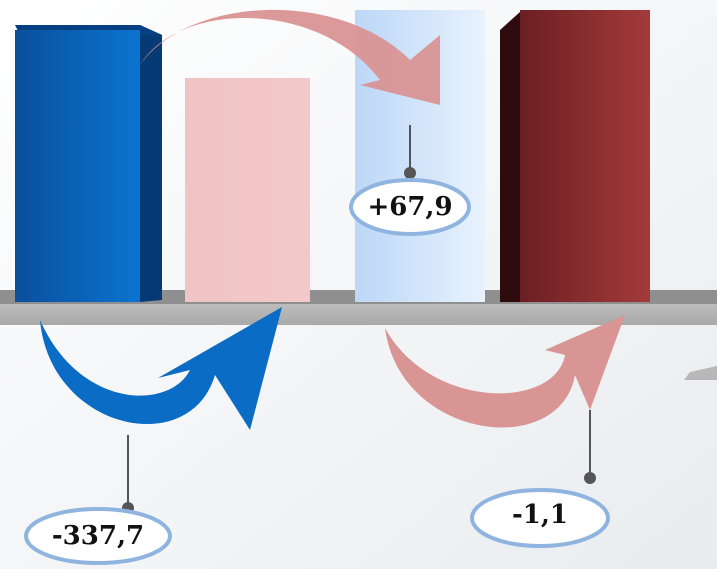 The height and width of the screenshot is (569, 717). Describe the element at coordinates (540, 515) in the screenshot. I see `change-label: -1,1` at that location.